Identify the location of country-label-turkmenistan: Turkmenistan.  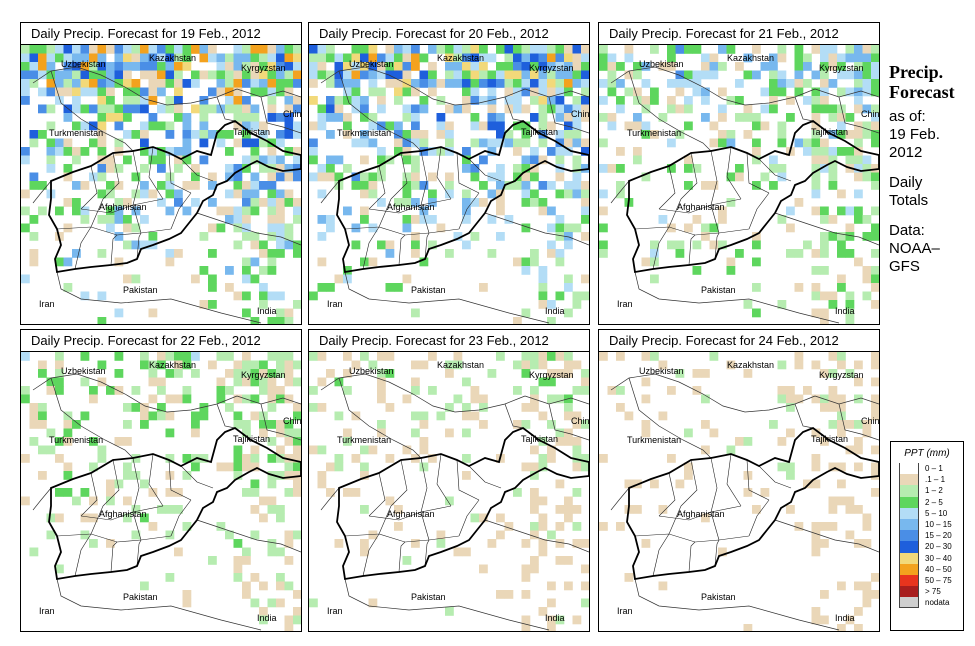
(654, 440).